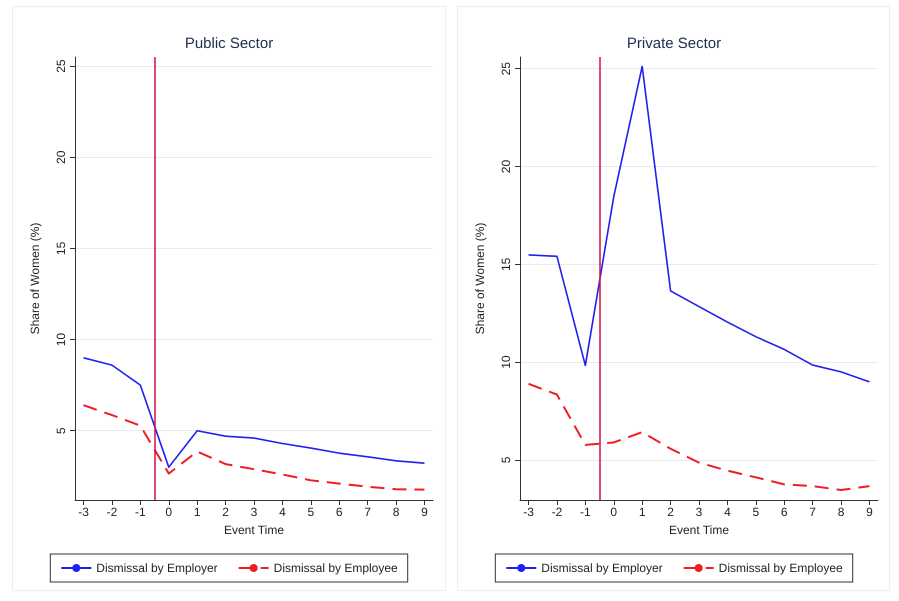  I want to click on chart-title: Private Sector, so click(673, 43).